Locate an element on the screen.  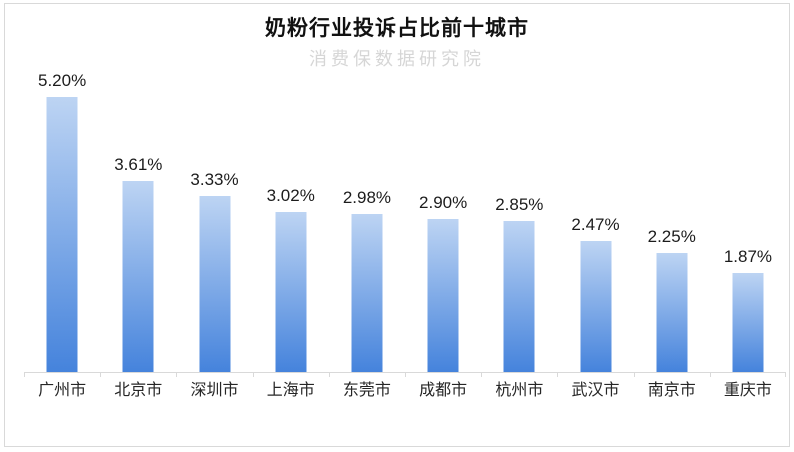
bar-group: 2.90% is located at coordinates (443, 234).